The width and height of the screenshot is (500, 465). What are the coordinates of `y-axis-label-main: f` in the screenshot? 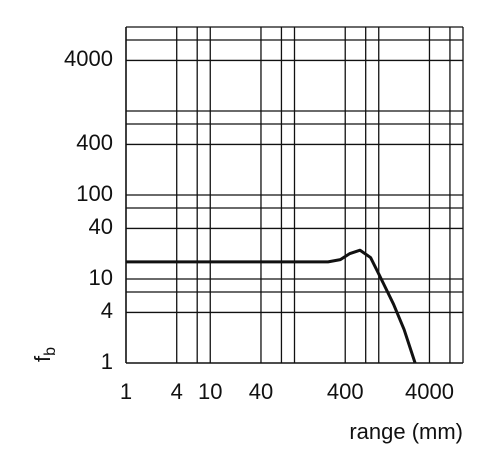 It's located at (42, 358).